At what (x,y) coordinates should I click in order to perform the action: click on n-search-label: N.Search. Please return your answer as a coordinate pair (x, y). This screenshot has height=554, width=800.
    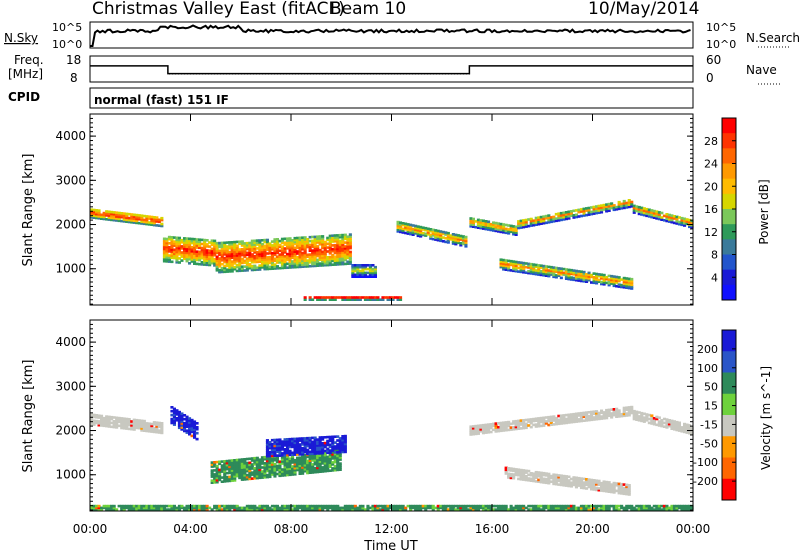
    Looking at the image, I should click on (773, 38).